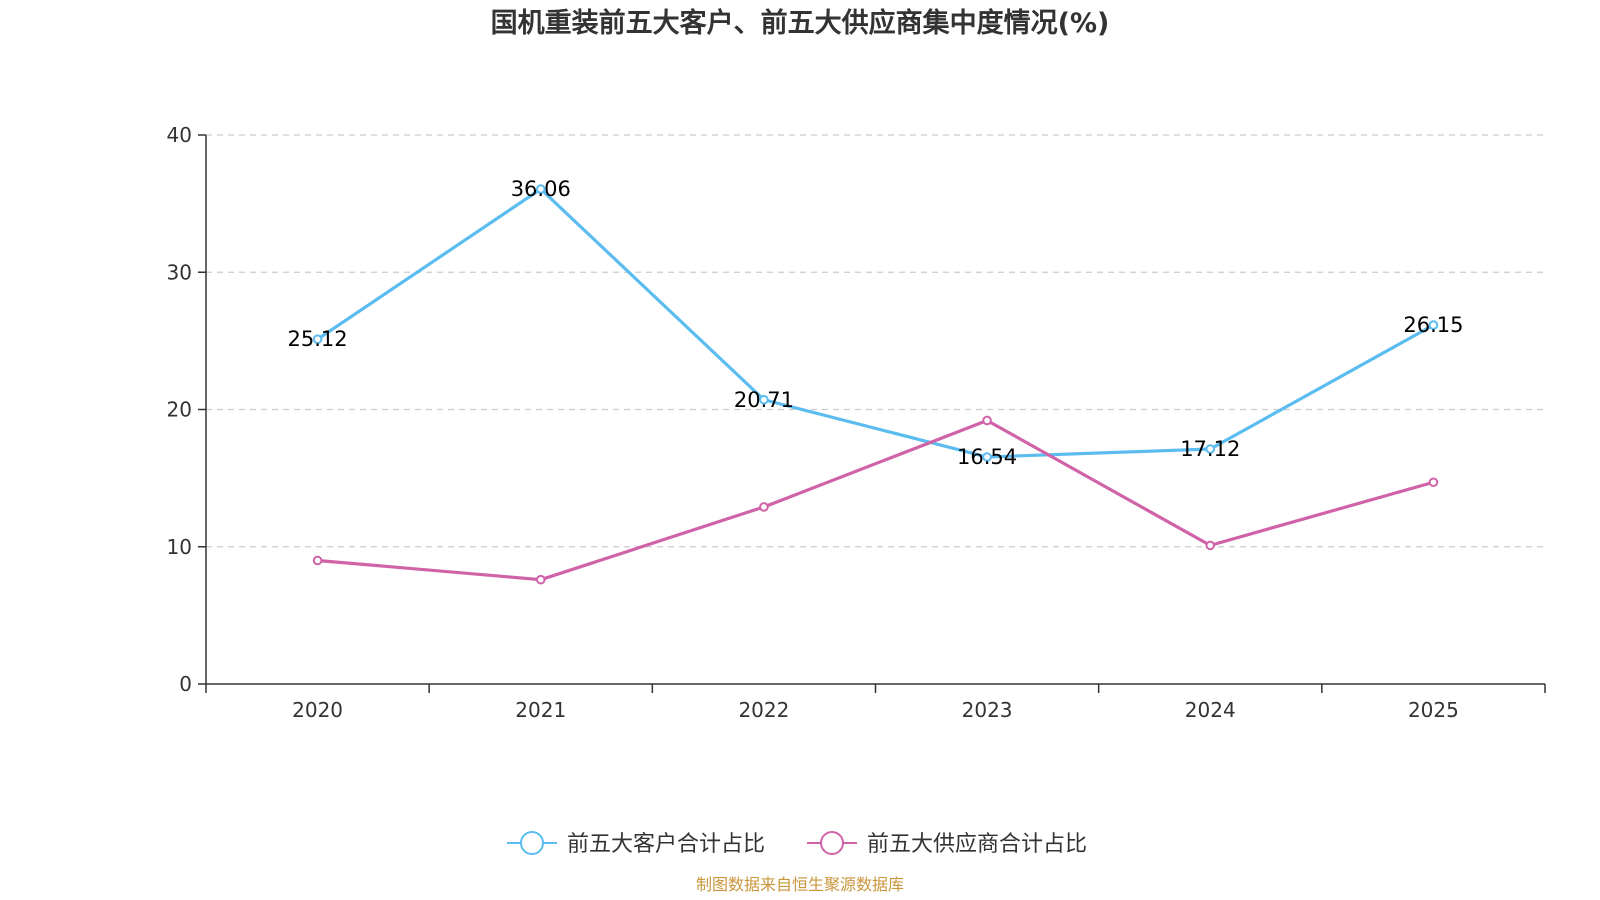  I want to click on legend-item-1: 前五大客户合计占比, so click(636, 844).